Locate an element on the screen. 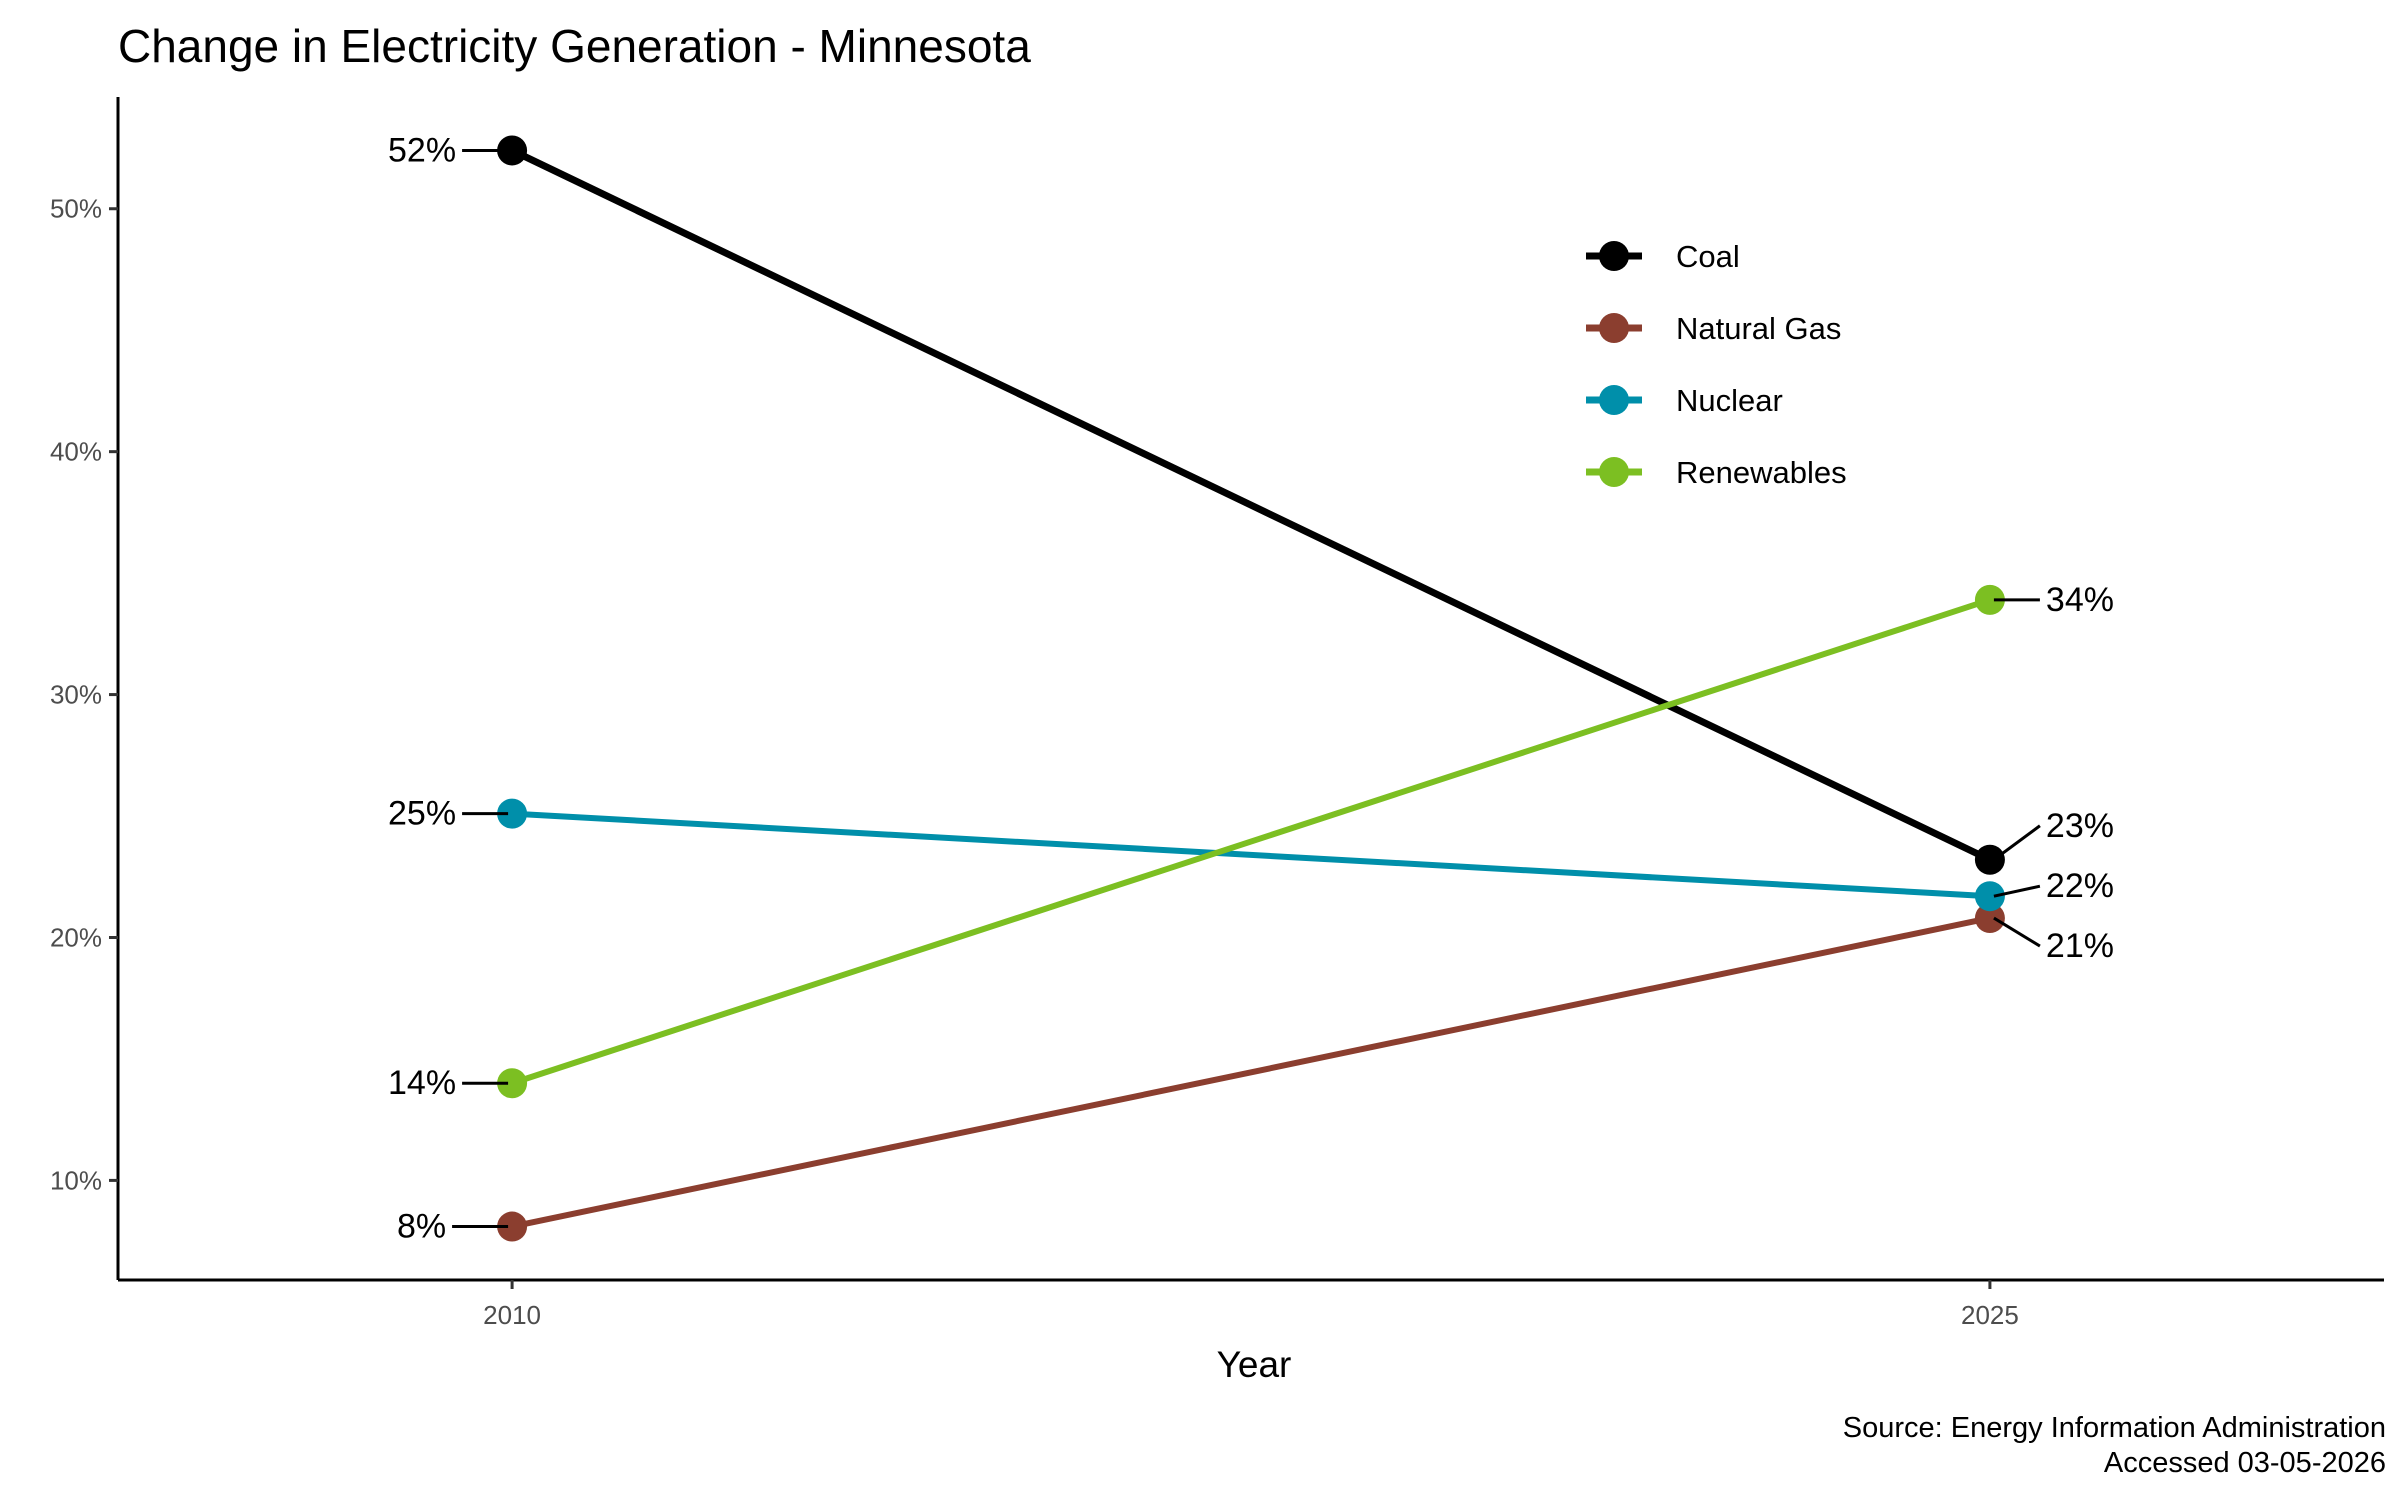  data-point-natural-gas-2025 is located at coordinates (1989, 918).